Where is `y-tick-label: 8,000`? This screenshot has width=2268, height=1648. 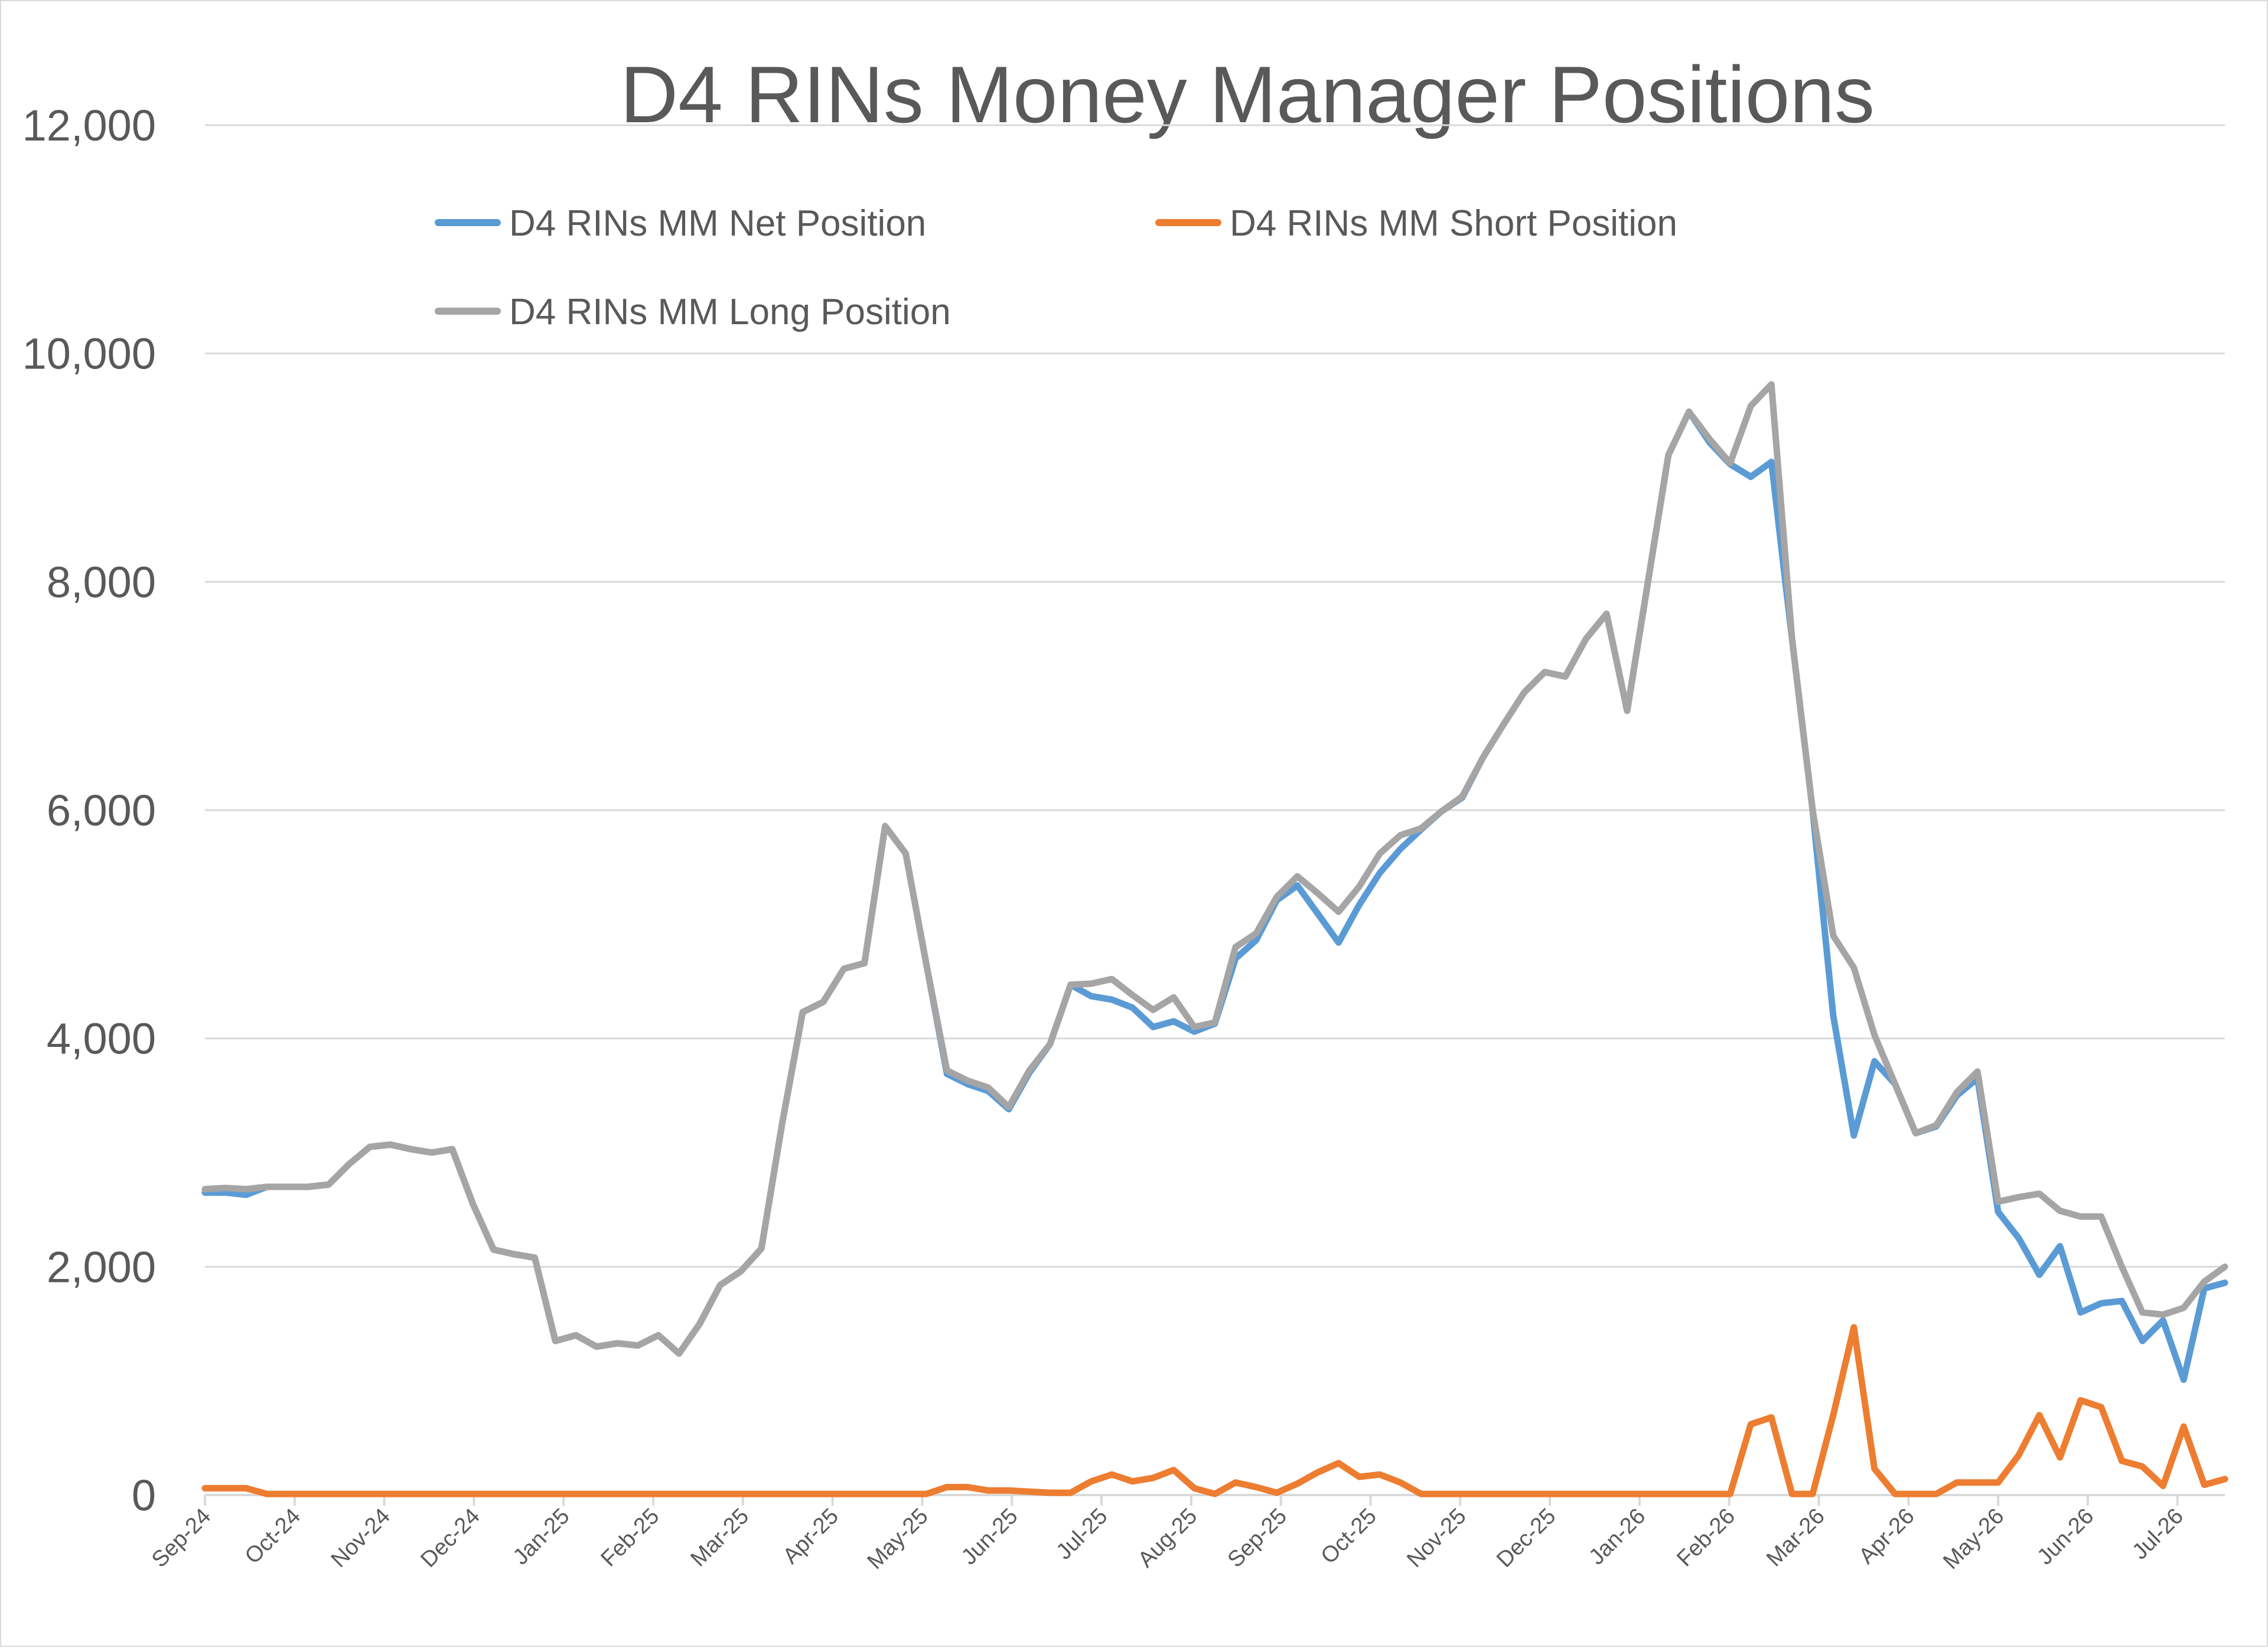 y-tick-label: 8,000 is located at coordinates (101, 581).